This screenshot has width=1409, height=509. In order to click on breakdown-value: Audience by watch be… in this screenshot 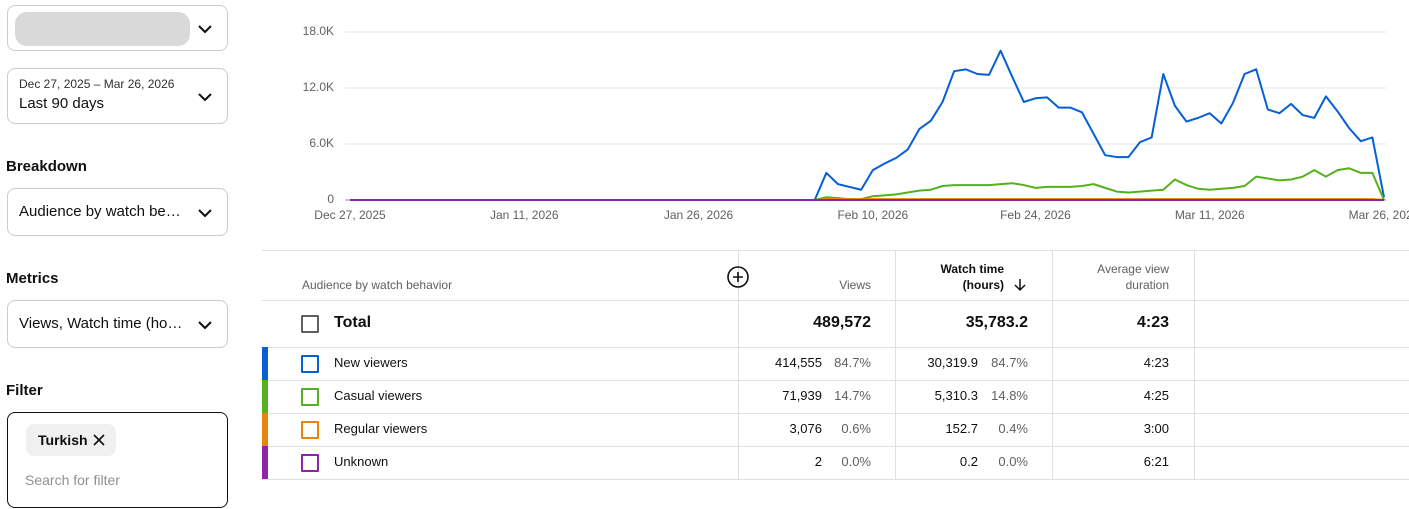, I will do `click(100, 211)`.